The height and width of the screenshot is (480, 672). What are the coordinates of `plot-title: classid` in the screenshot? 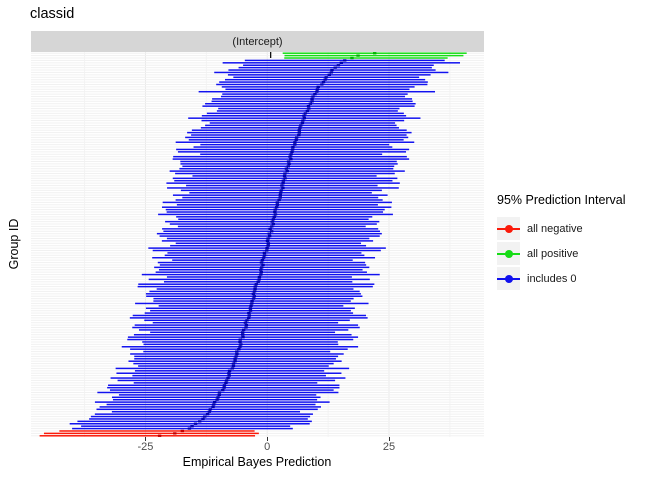 It's located at (52, 14).